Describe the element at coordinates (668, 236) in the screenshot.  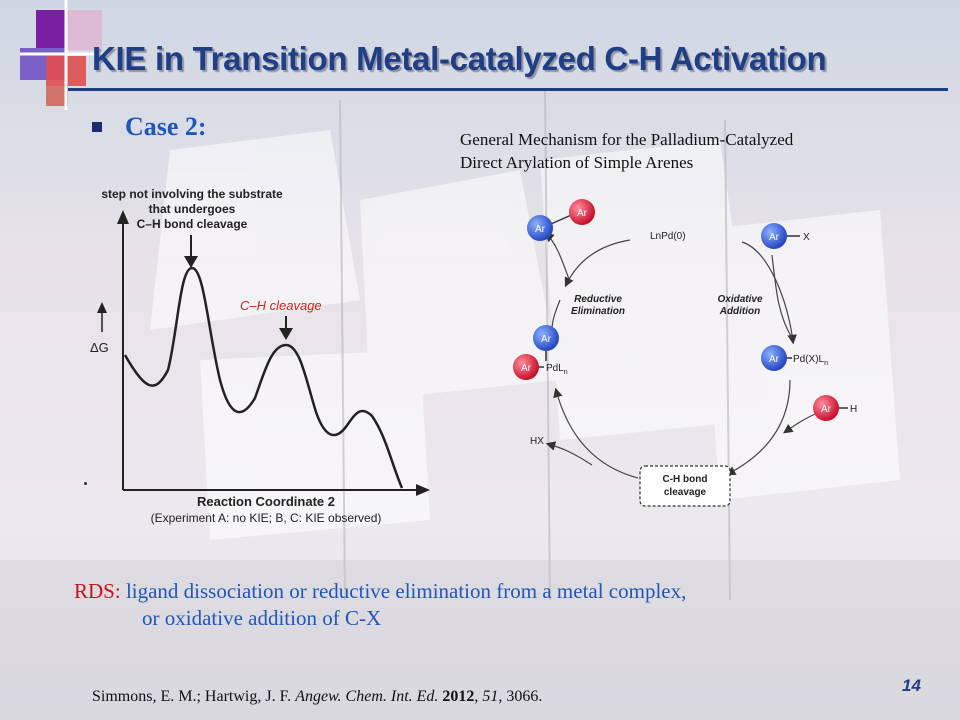
I see `catalyst-label: LnPd(0)` at that location.